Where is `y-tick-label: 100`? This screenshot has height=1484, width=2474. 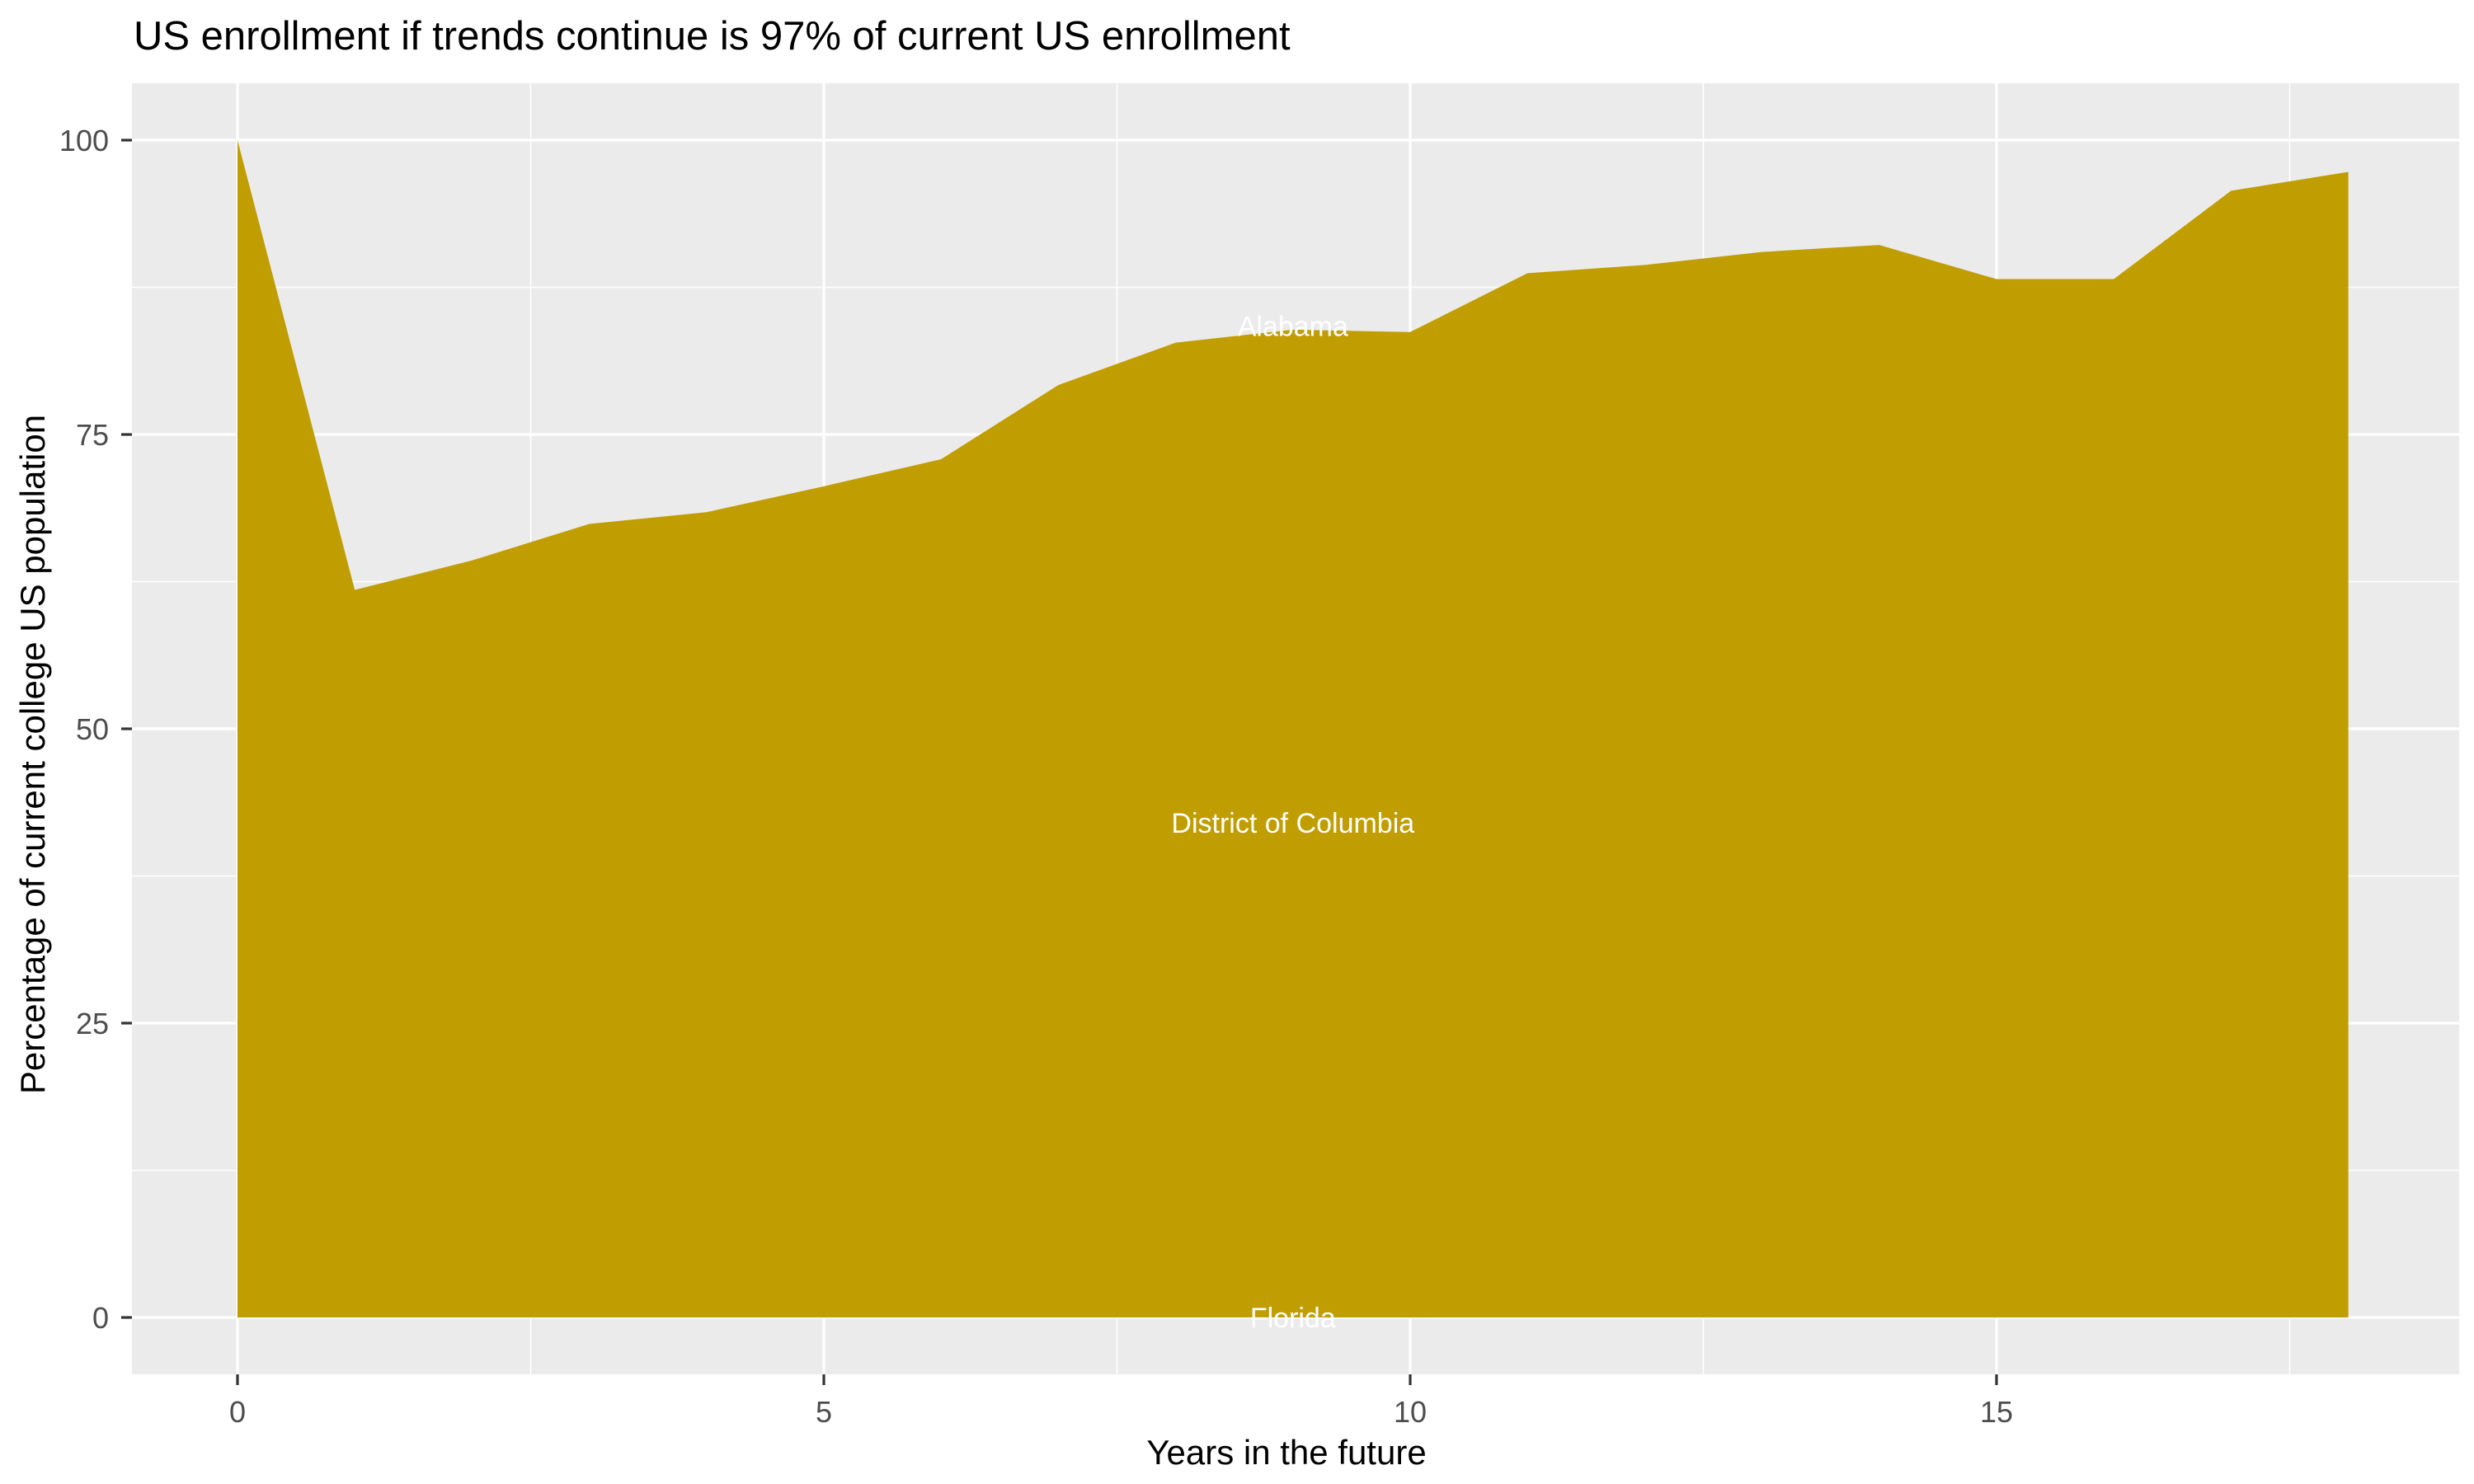 y-tick-label: 100 is located at coordinates (84, 140).